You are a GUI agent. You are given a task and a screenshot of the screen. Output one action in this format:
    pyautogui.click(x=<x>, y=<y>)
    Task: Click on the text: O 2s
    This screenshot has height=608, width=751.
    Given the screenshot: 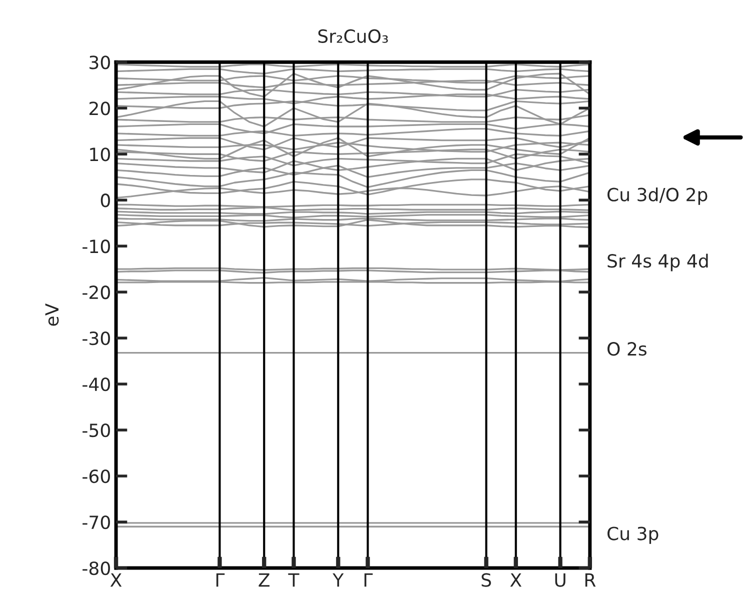 What is the action you would take?
    pyautogui.click(x=627, y=349)
    